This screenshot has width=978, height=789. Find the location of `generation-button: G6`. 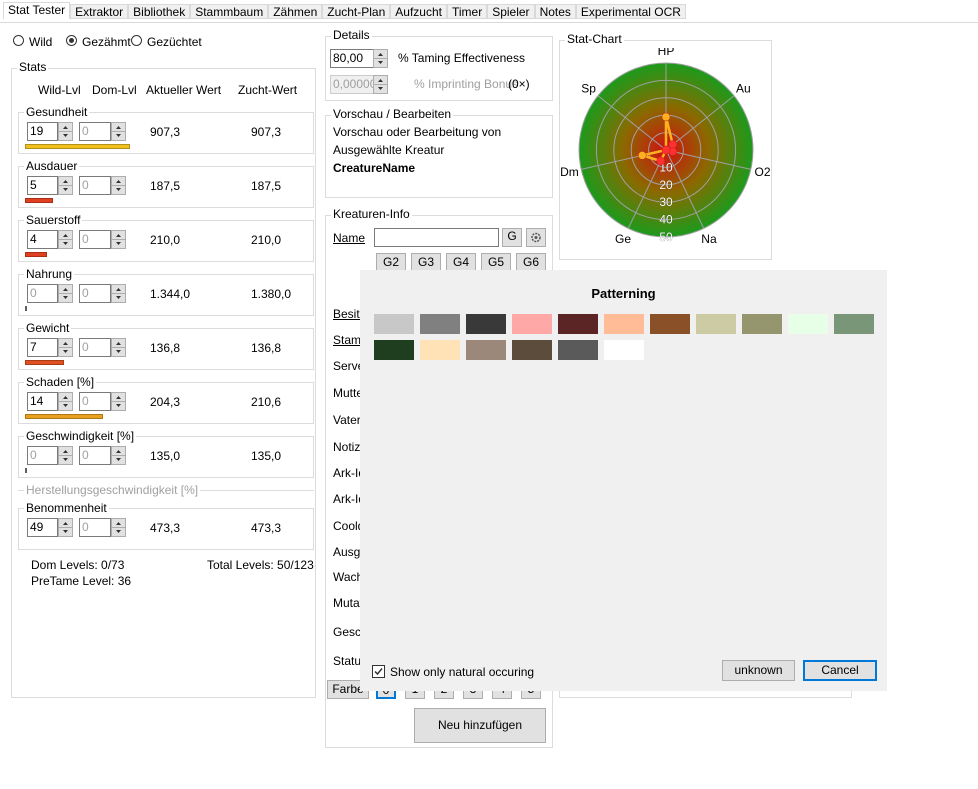

generation-button: G6 is located at coordinates (531, 262).